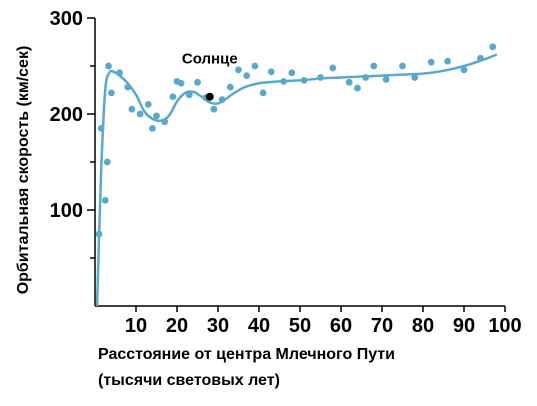 The height and width of the screenshot is (406, 537). Describe the element at coordinates (259, 326) in the screenshot. I see `x-tick-label: 40` at that location.